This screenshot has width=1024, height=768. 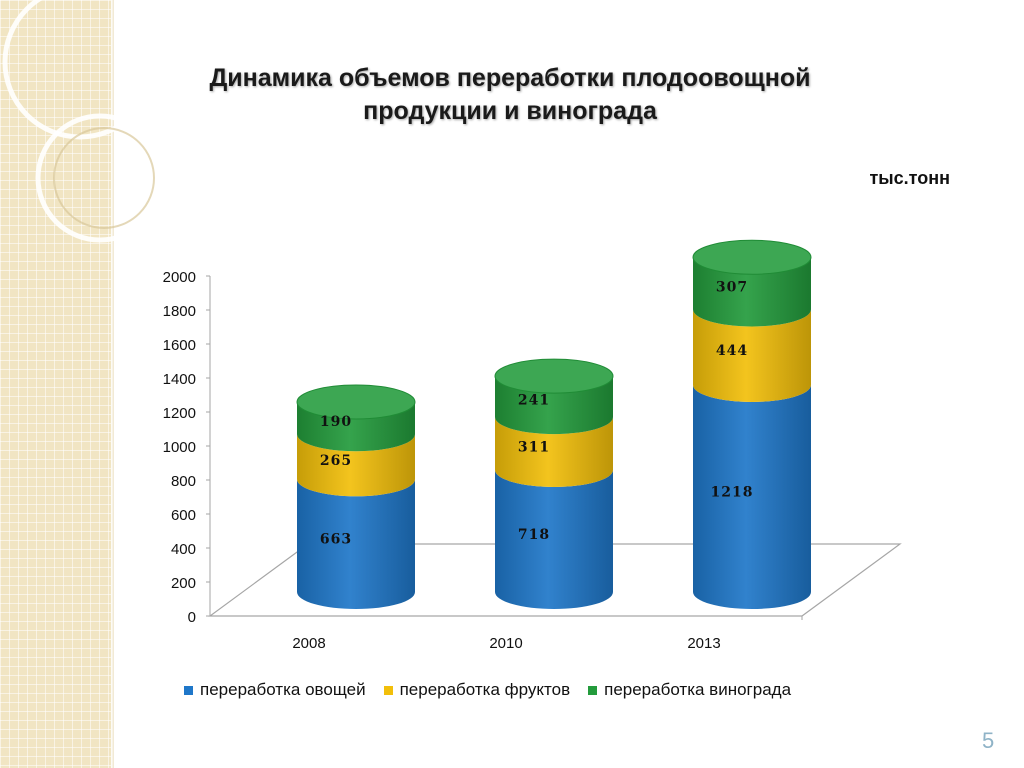 What do you see at coordinates (505, 643) in the screenshot?
I see `x-tick-label: 2010` at bounding box center [505, 643].